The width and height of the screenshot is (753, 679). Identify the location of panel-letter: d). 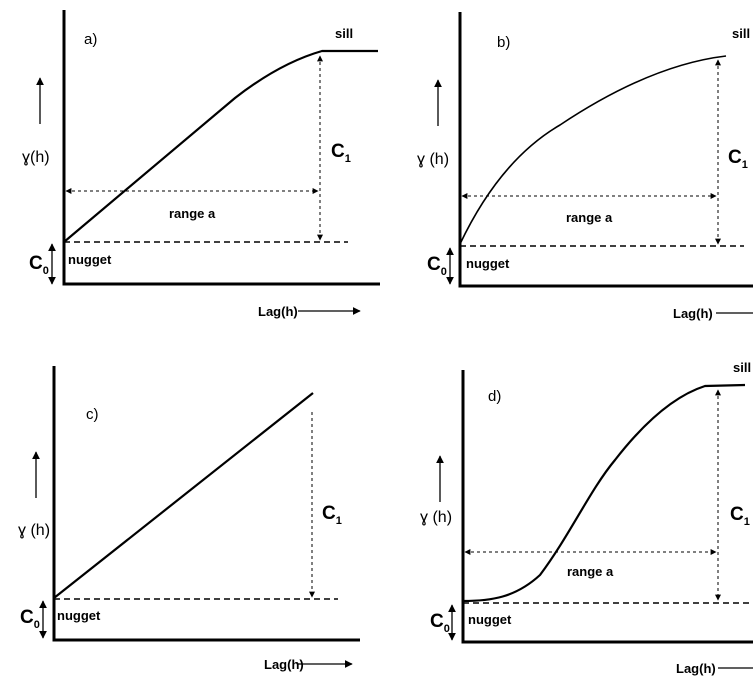
(494, 396).